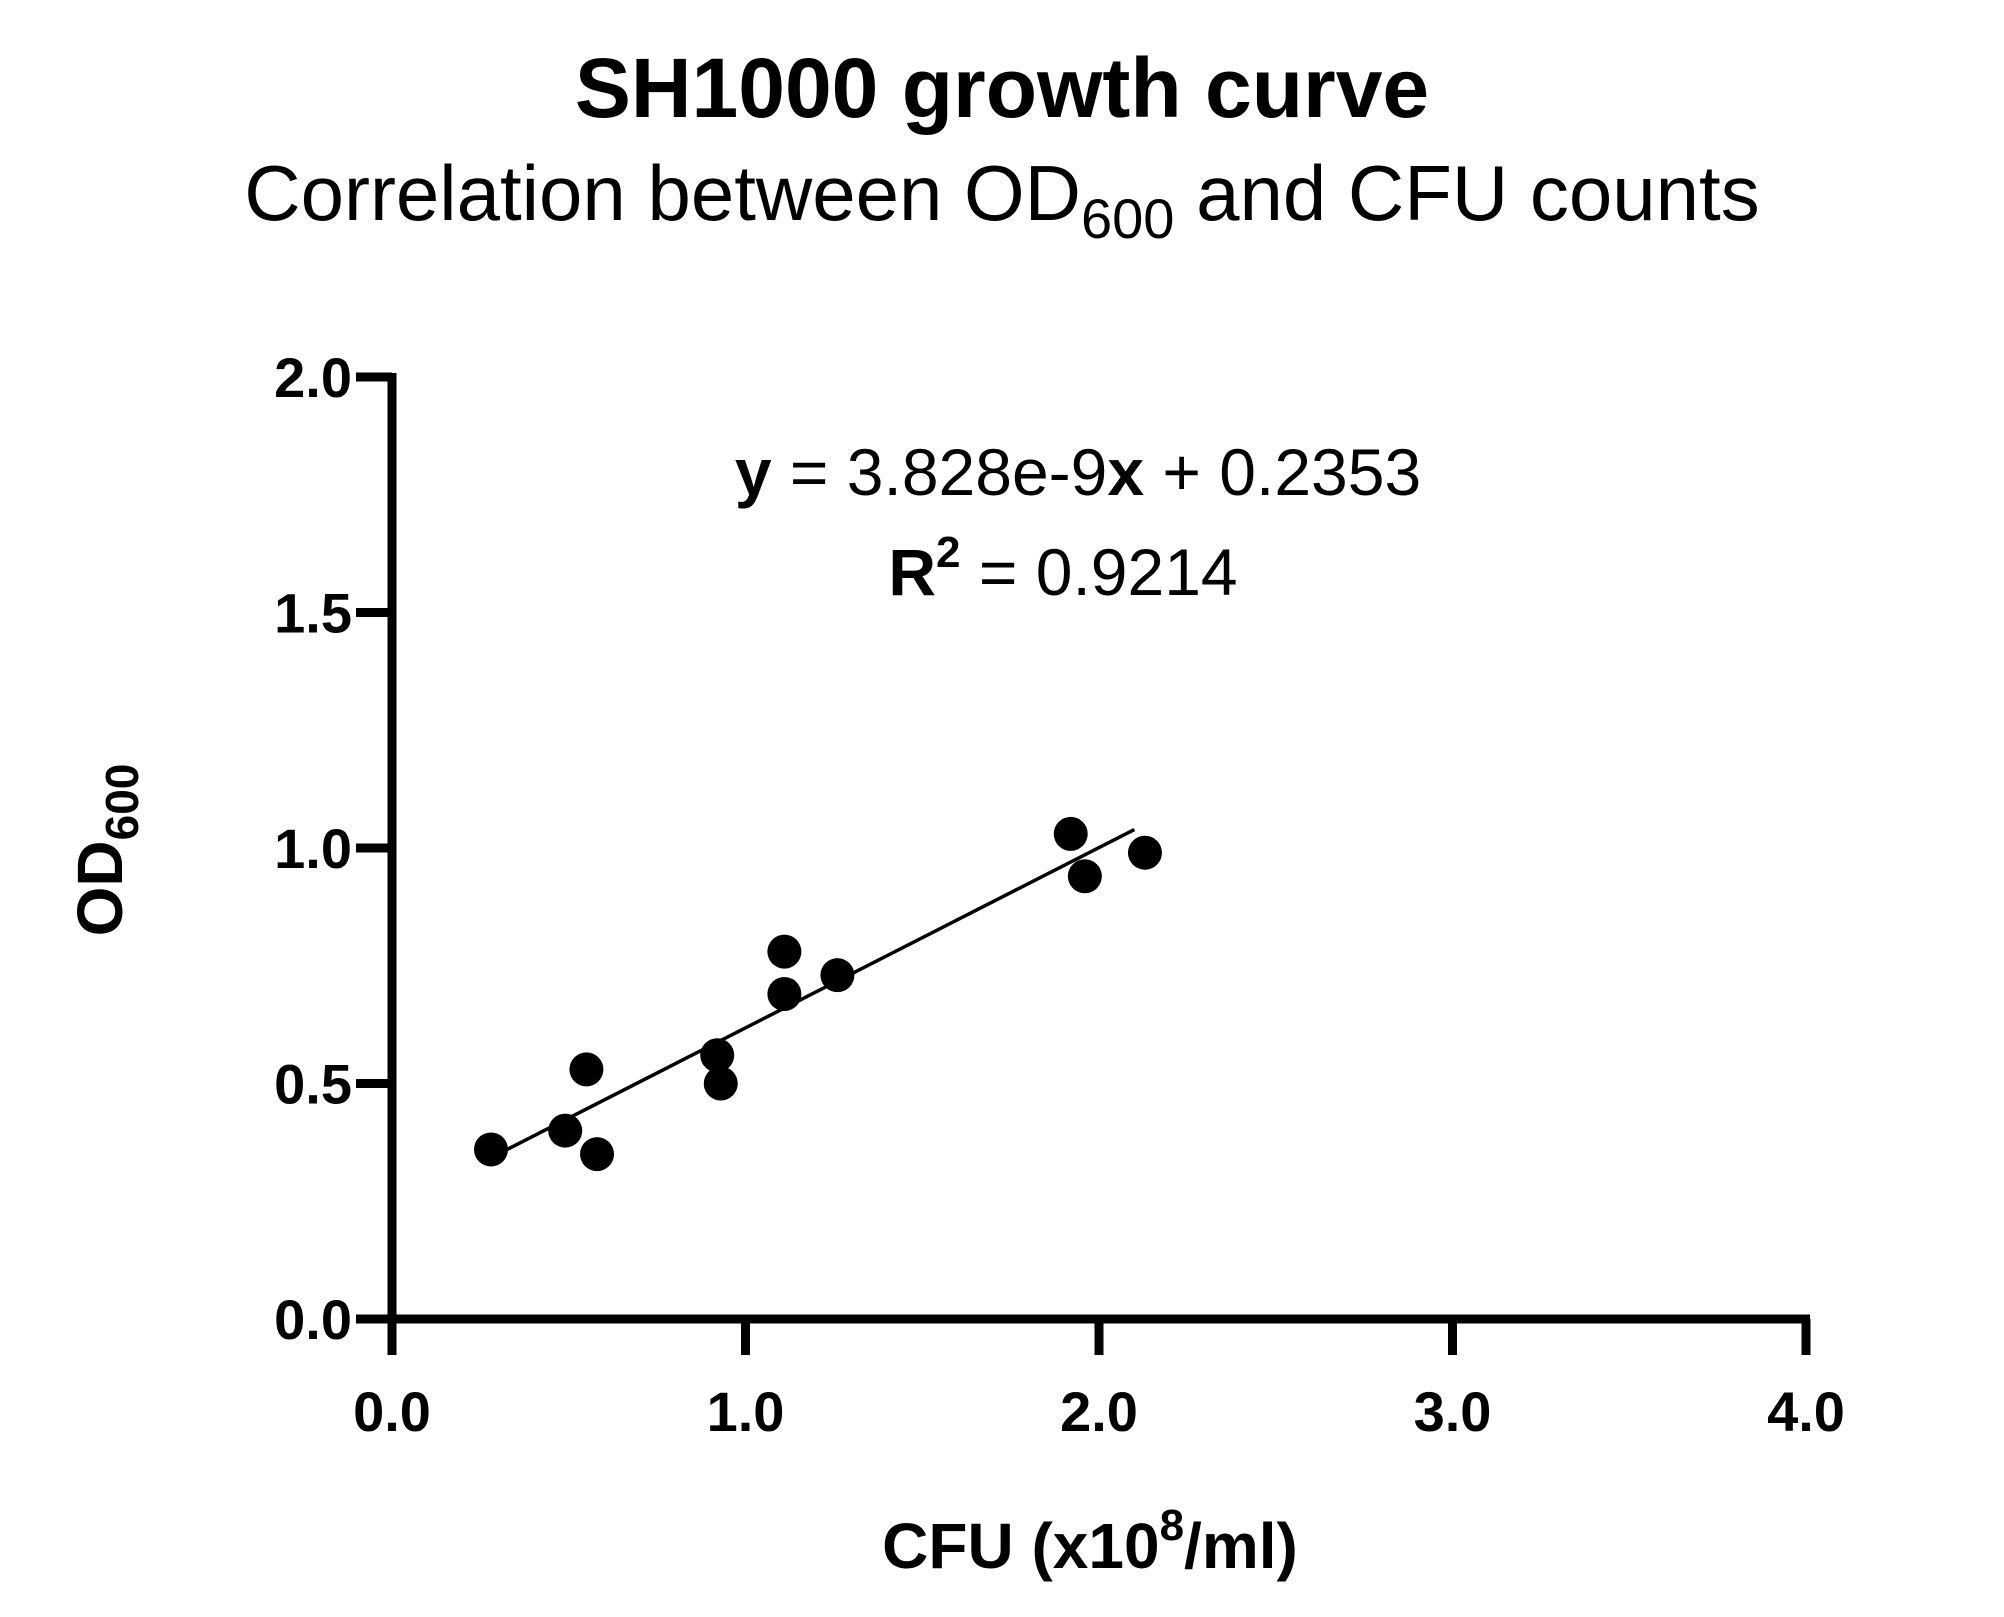  What do you see at coordinates (813, 993) in the screenshot?
I see `fit-line` at bounding box center [813, 993].